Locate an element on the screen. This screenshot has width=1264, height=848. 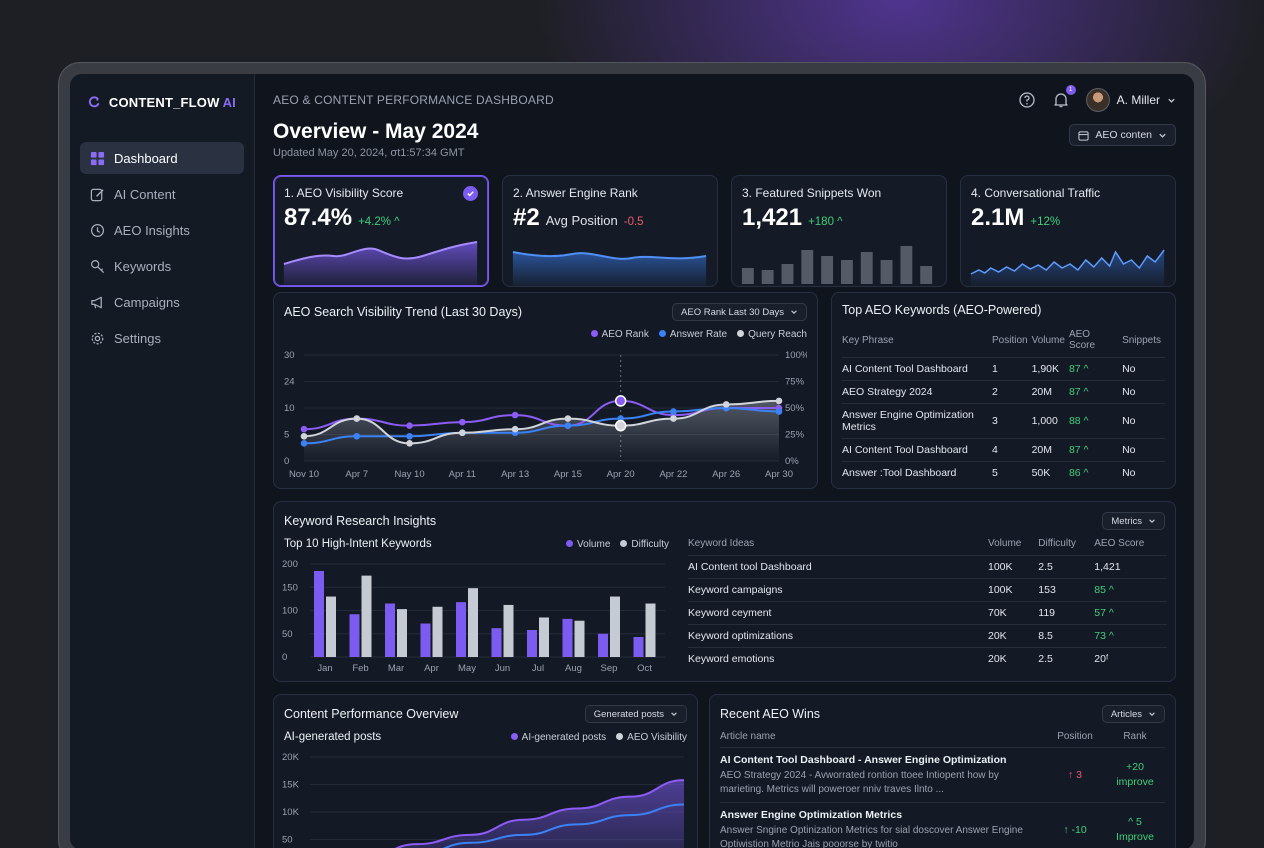
x-tick-label: Jun is located at coordinates (502, 668).